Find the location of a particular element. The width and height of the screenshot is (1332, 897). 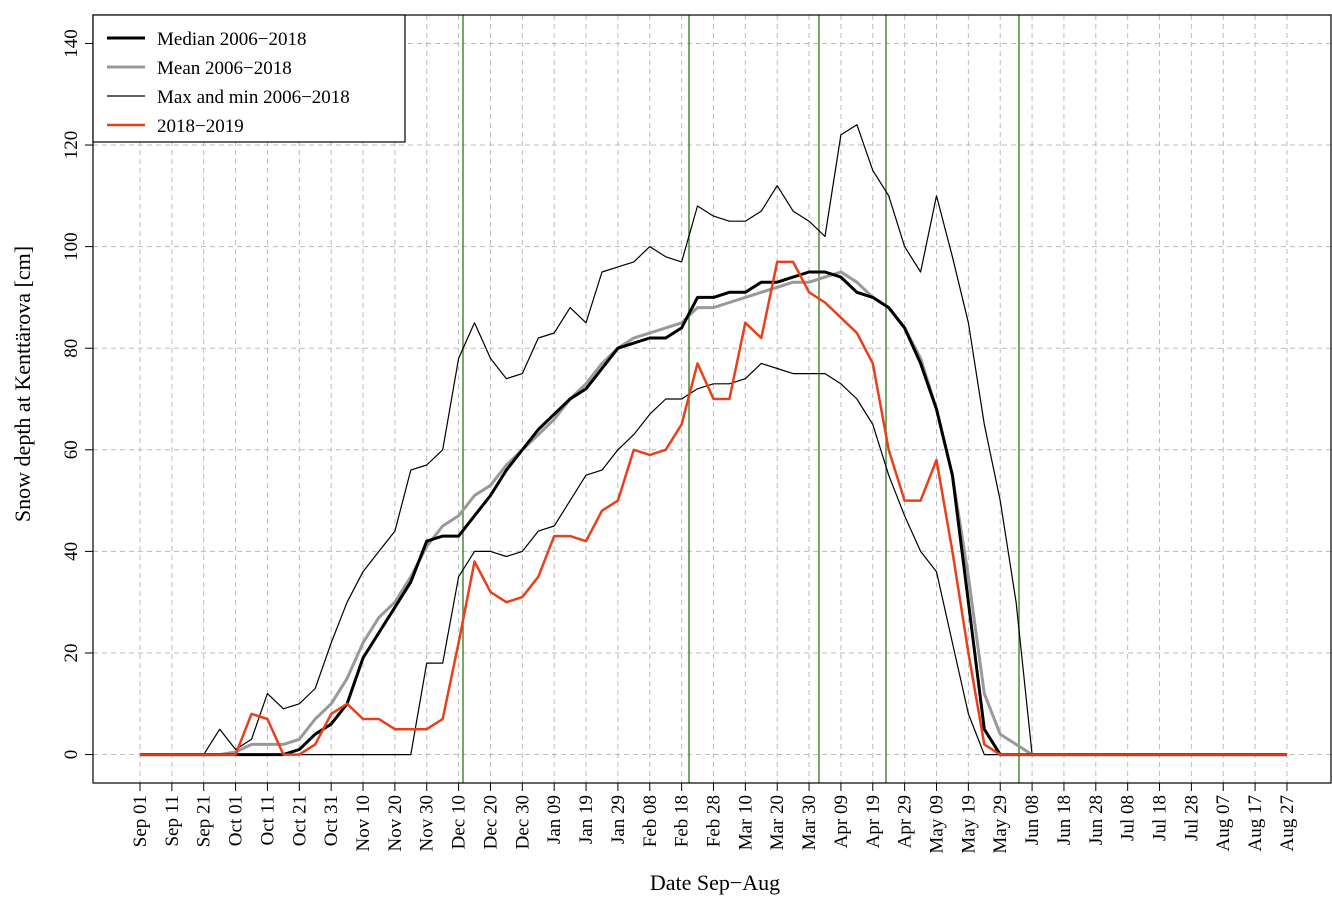

x-tick-label: Feb 28 is located at coordinates (713, 821).